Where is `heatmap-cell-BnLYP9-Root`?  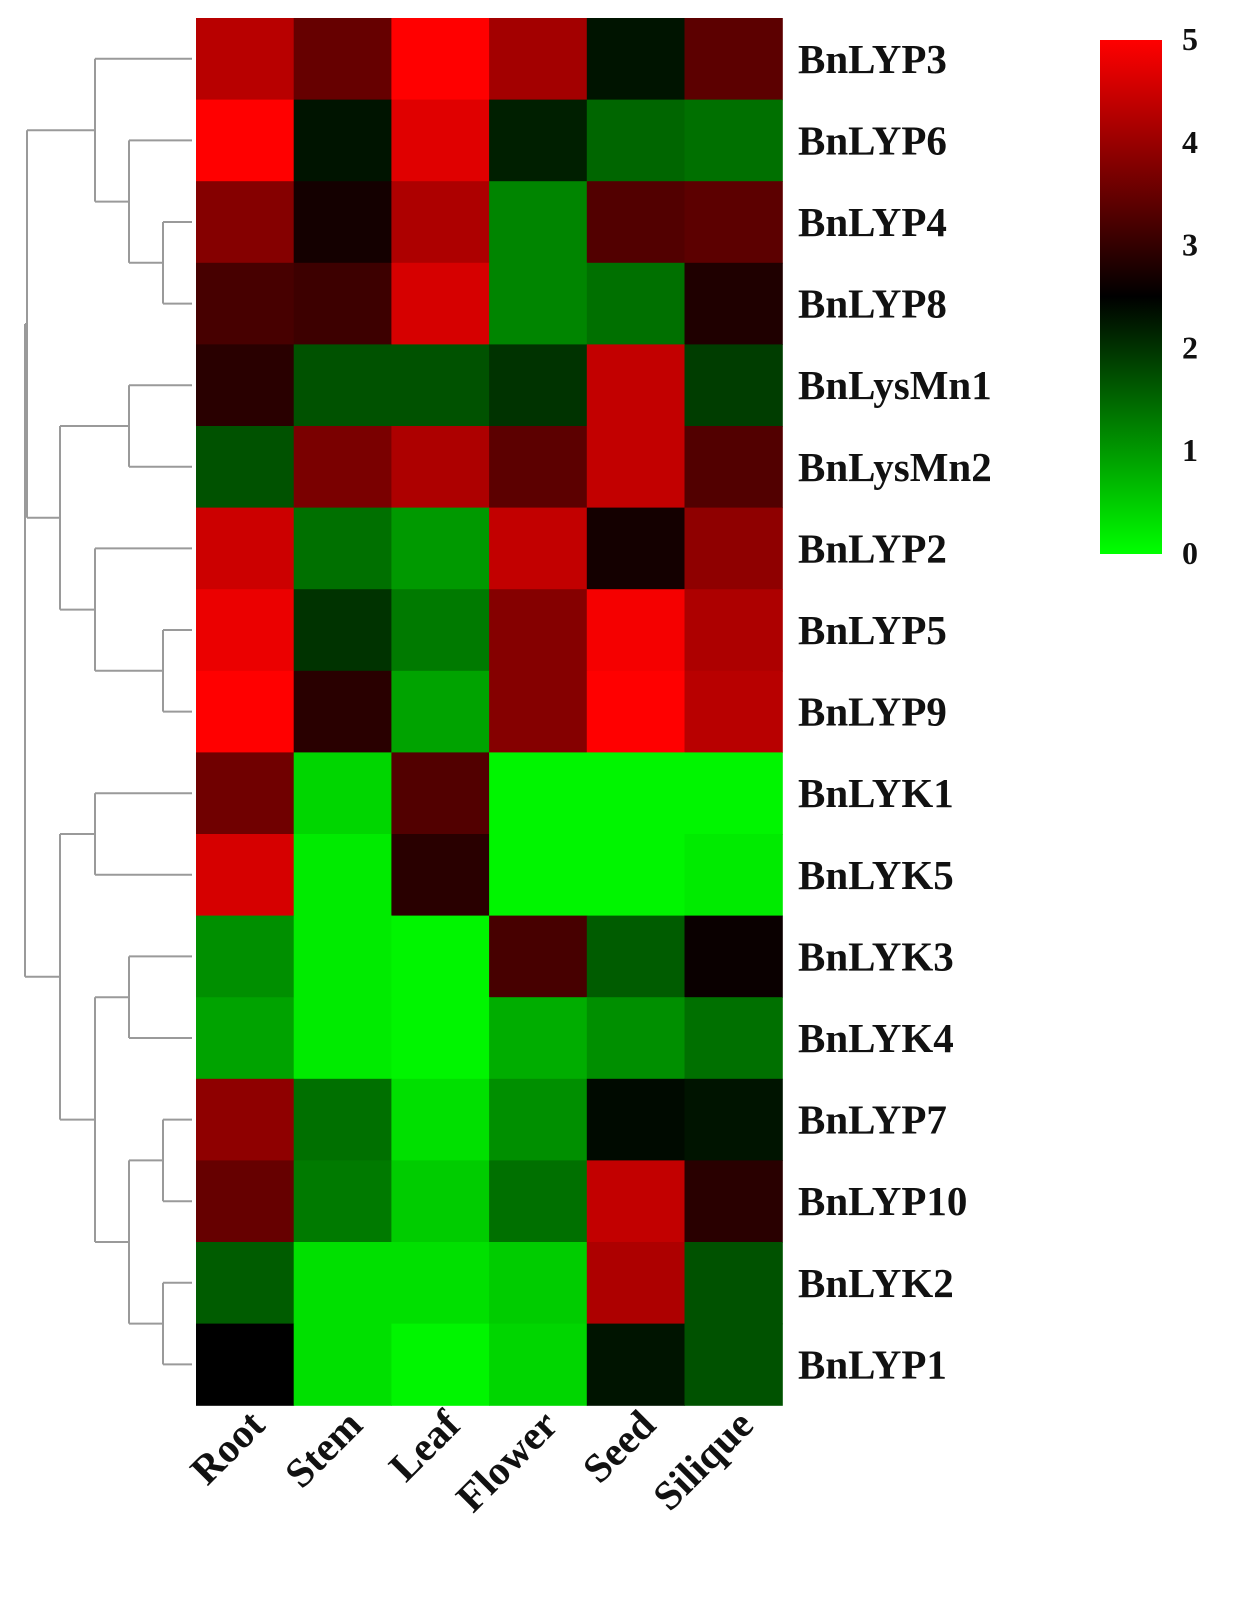 heatmap-cell-BnLYP9-Root is located at coordinates (245, 711).